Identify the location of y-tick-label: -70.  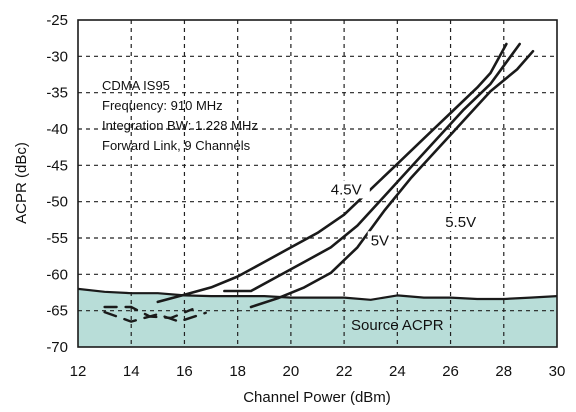
(57, 347).